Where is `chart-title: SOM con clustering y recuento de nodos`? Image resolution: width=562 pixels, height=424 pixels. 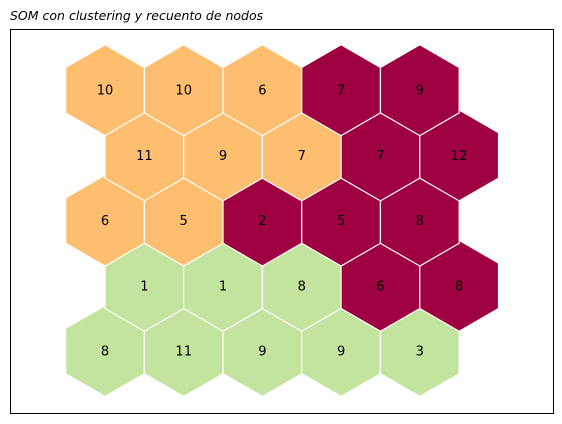 chart-title: SOM con clustering y recuento de nodos is located at coordinates (137, 15).